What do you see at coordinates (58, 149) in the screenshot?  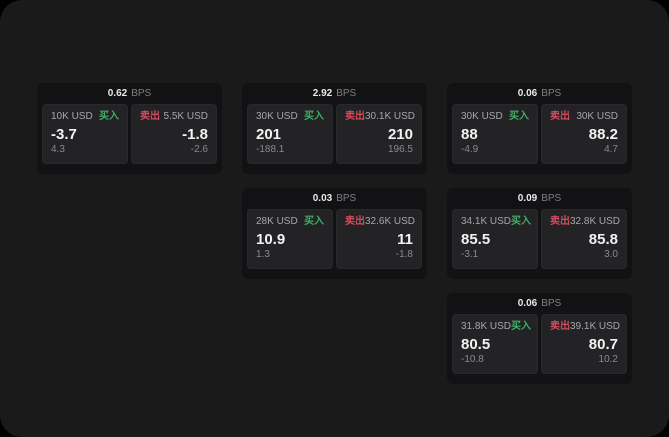 I see `buy-change: 4.3` at bounding box center [58, 149].